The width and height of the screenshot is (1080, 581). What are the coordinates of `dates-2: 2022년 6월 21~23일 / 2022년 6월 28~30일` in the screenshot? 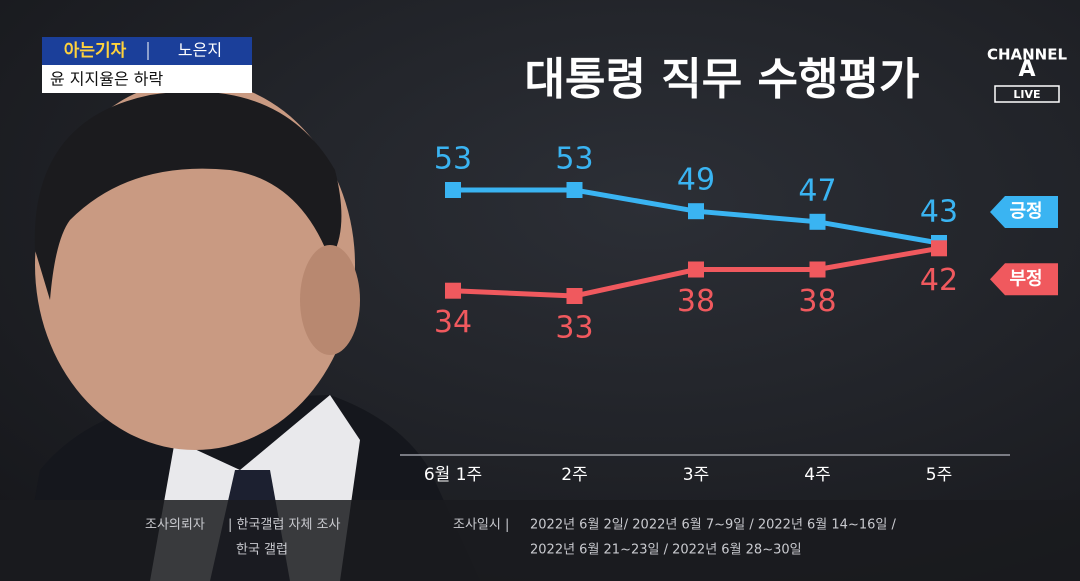 It's located at (666, 550).